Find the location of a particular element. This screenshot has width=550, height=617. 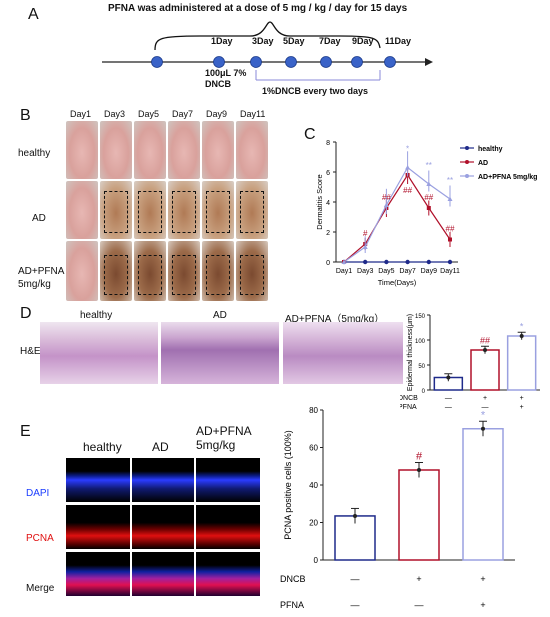

series-line is located at coordinates (397, 218).